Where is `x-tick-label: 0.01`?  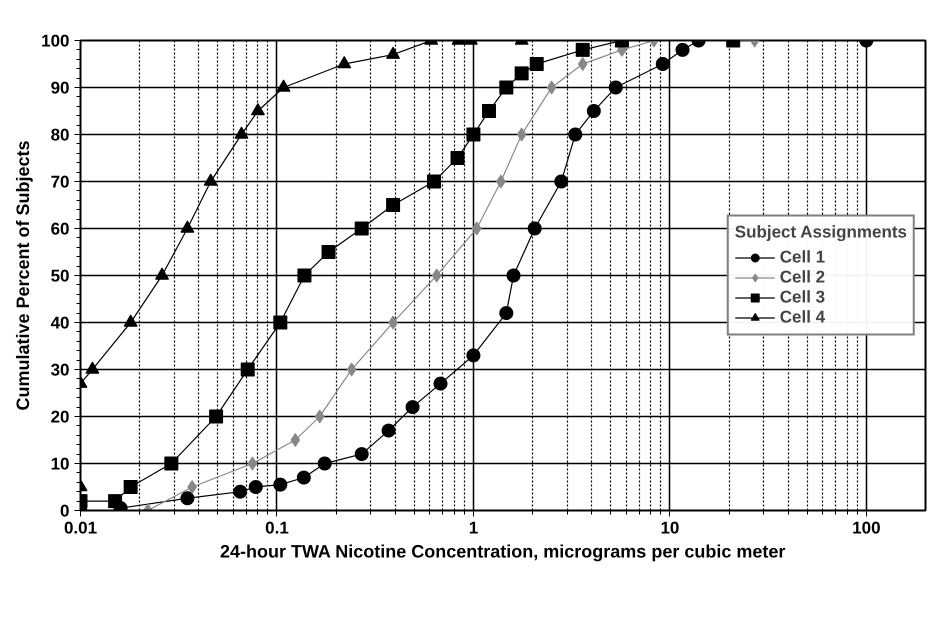
x-tick-label: 0.01 is located at coordinates (81, 528).